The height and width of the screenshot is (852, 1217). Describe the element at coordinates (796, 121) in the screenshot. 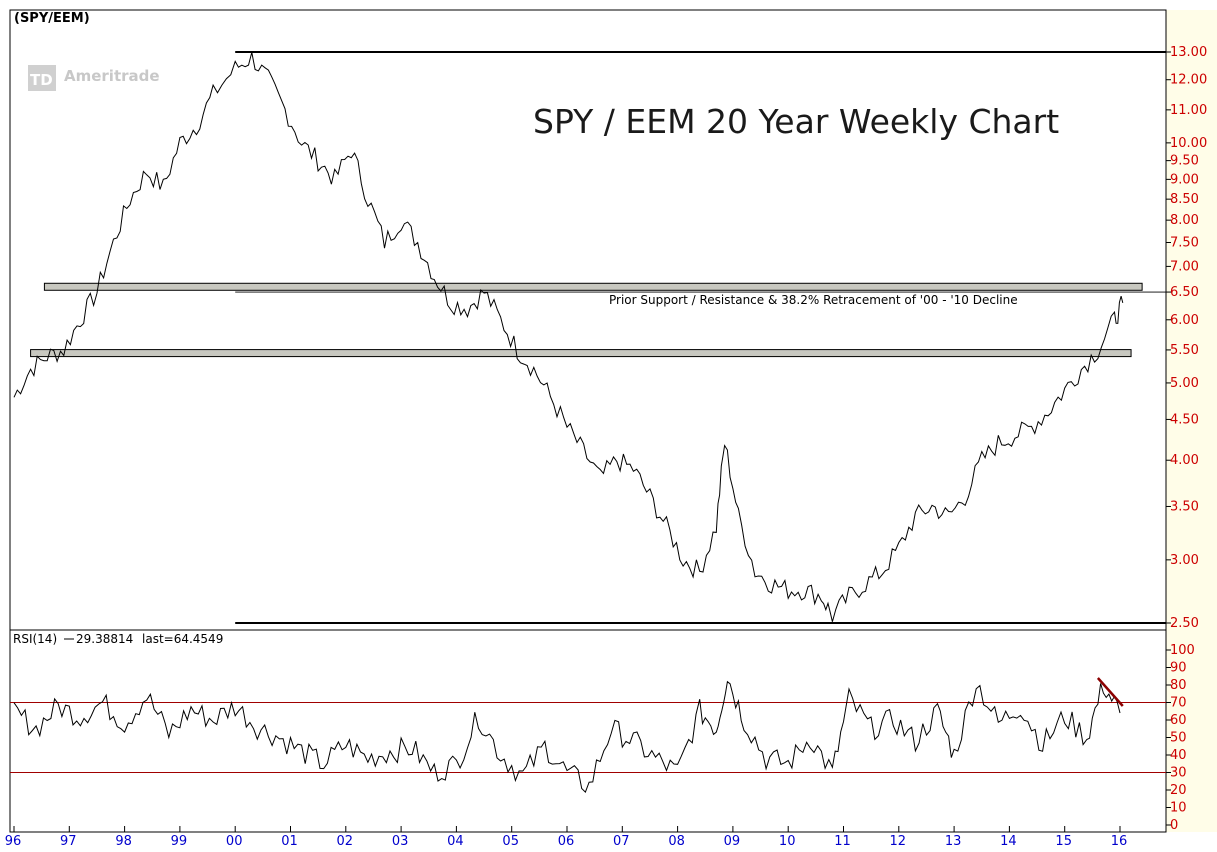

I see `chart-title: SPY / EEM 20 Year Weekly Chart` at that location.